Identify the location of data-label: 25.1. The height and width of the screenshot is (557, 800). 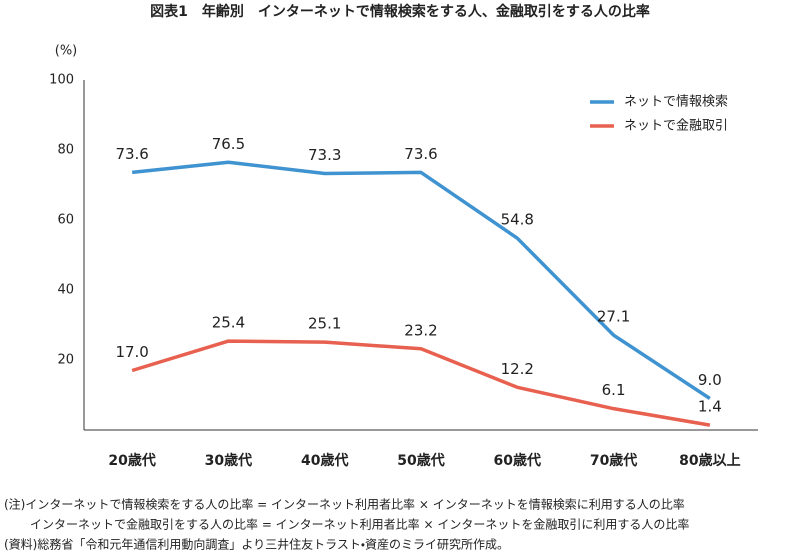
(324, 324).